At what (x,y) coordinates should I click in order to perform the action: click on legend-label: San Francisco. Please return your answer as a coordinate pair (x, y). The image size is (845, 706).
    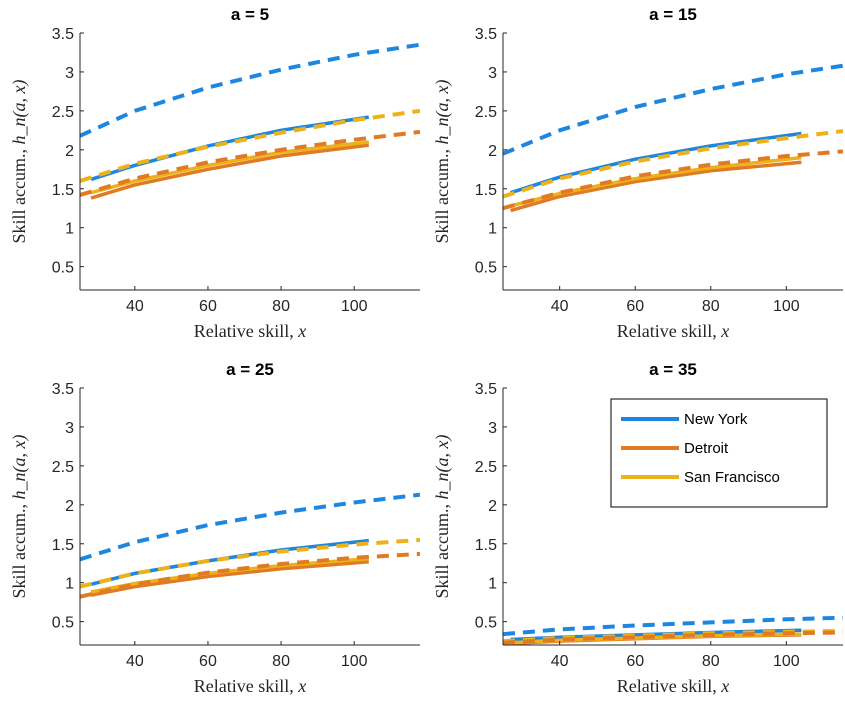
    Looking at the image, I should click on (732, 477).